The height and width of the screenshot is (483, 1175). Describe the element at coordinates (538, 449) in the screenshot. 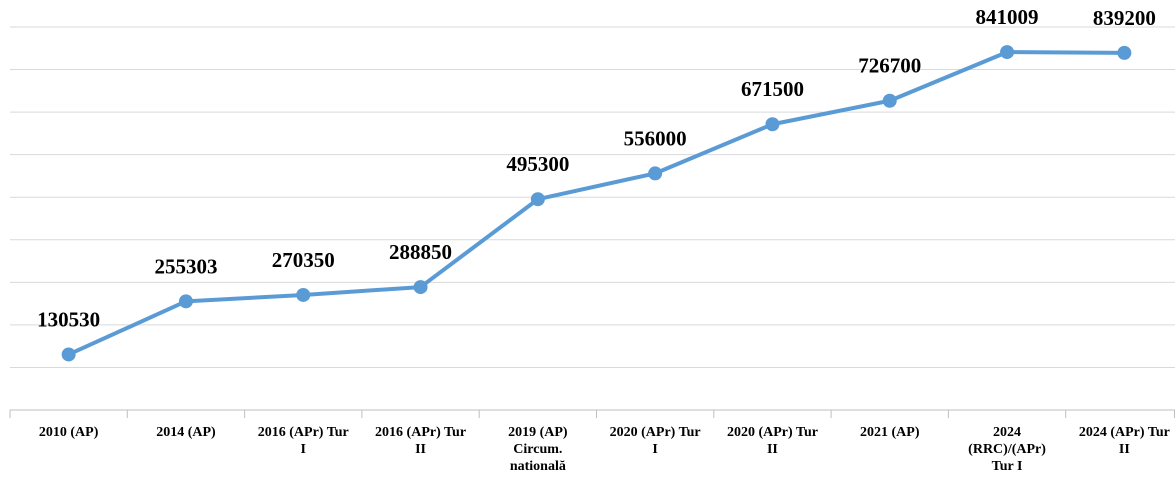

I see `x-tick-label: 2019 (AP) Circum. natională` at that location.